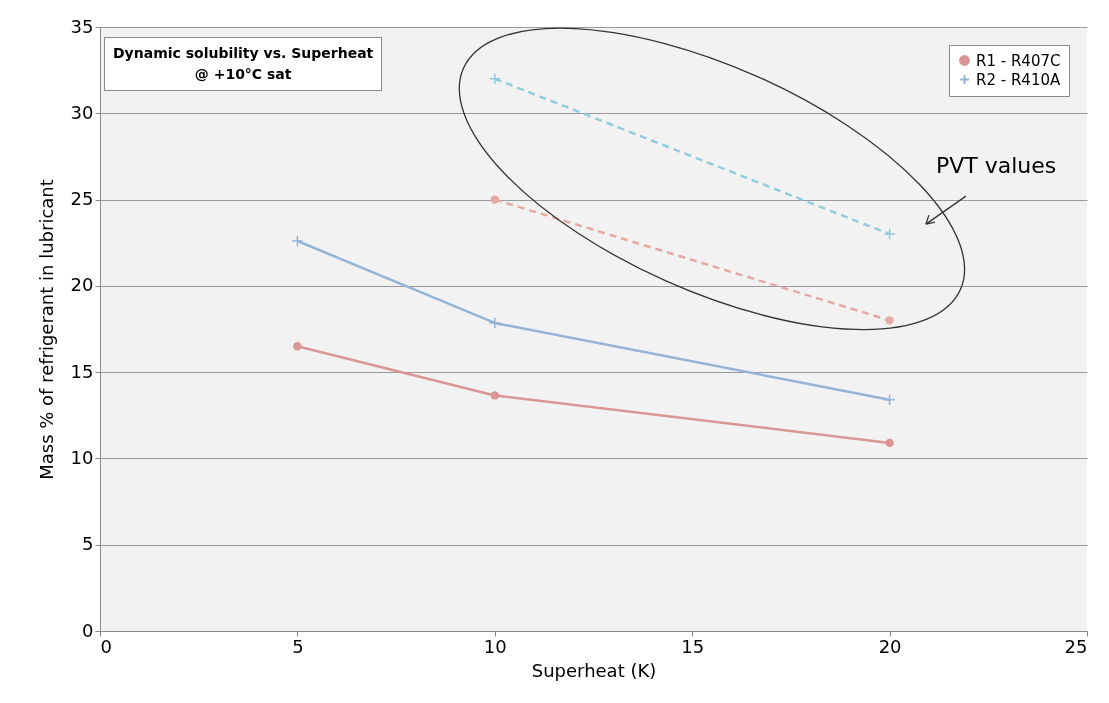 Image resolution: width=1109 pixels, height=703 pixels. Describe the element at coordinates (1018, 79) in the screenshot. I see `legend-label: R2 - R410A` at that location.